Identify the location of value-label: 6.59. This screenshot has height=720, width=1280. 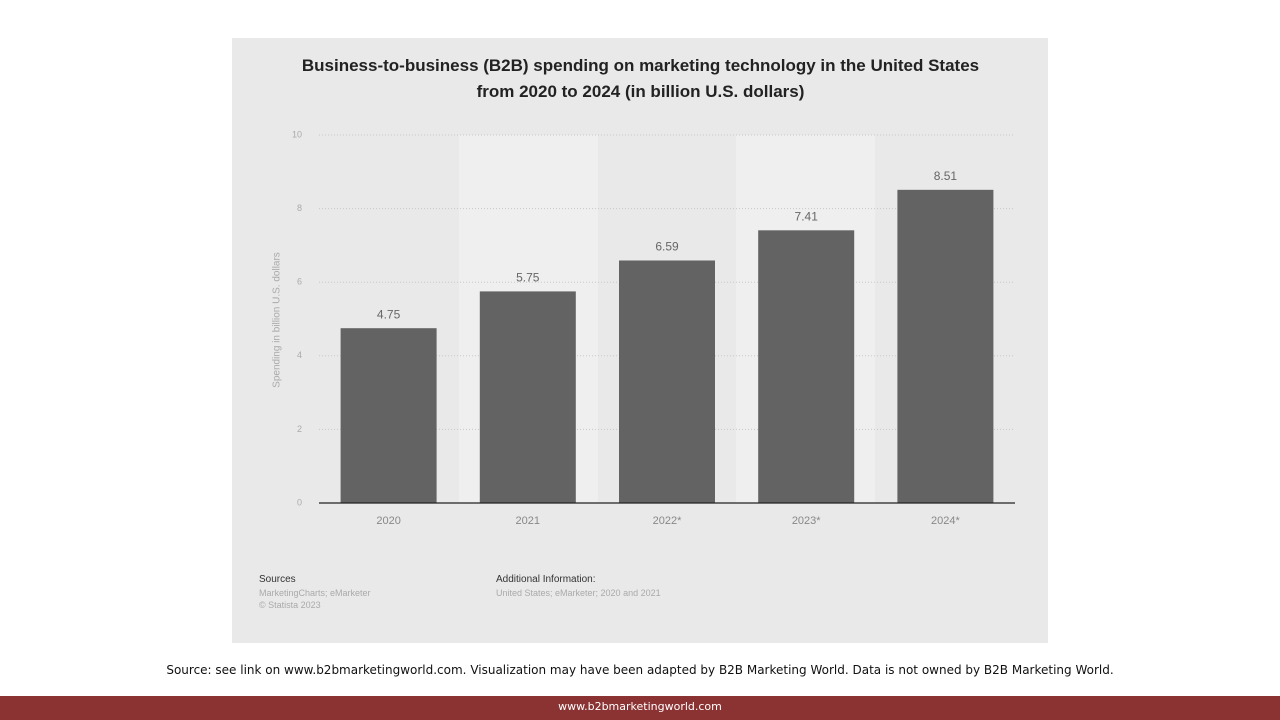
(667, 247).